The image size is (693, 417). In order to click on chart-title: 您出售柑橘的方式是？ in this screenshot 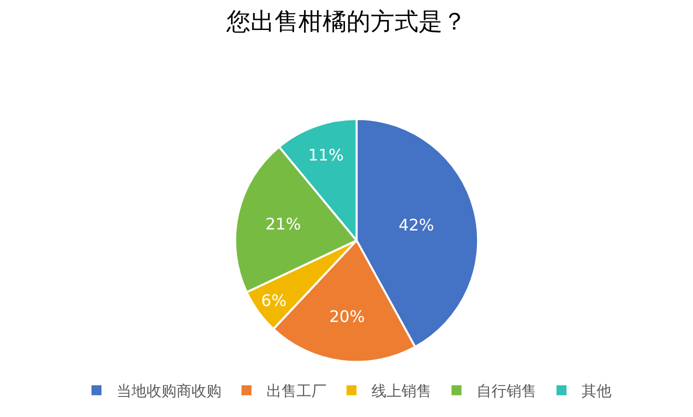, I will do `click(346, 21)`.